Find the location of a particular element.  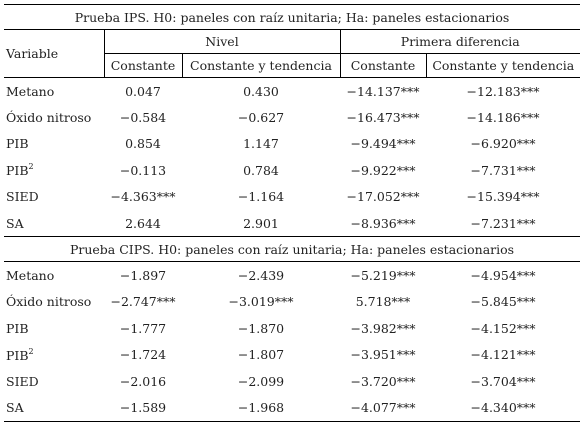

value-cell: −9.922*** is located at coordinates (383, 170).